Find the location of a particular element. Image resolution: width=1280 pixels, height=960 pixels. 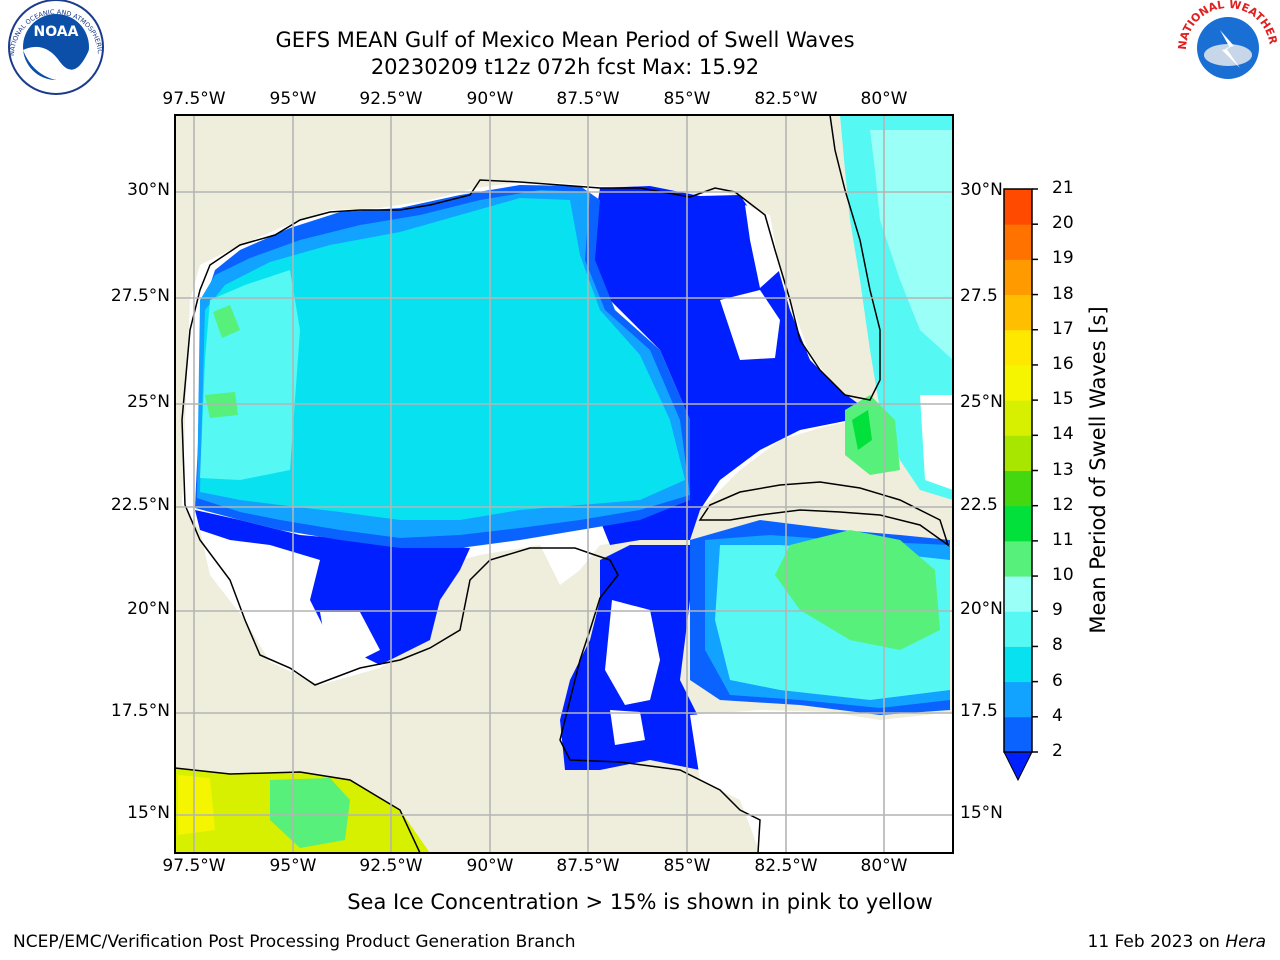

colorbar-tick-label: 10 is located at coordinates (1063, 575).